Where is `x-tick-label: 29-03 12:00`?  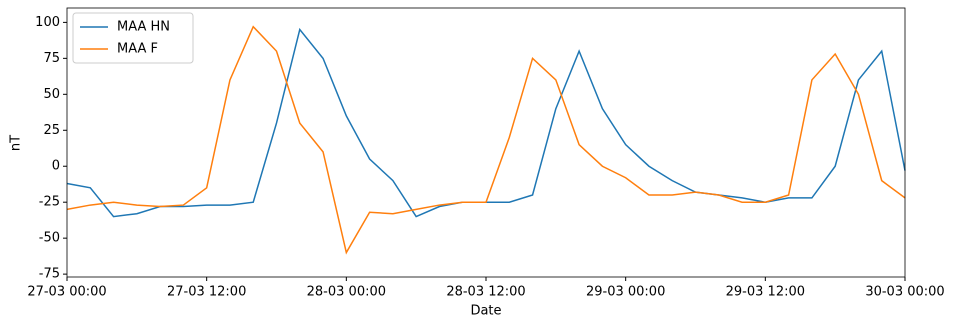 x-tick-label: 29-03 12:00 is located at coordinates (765, 292).